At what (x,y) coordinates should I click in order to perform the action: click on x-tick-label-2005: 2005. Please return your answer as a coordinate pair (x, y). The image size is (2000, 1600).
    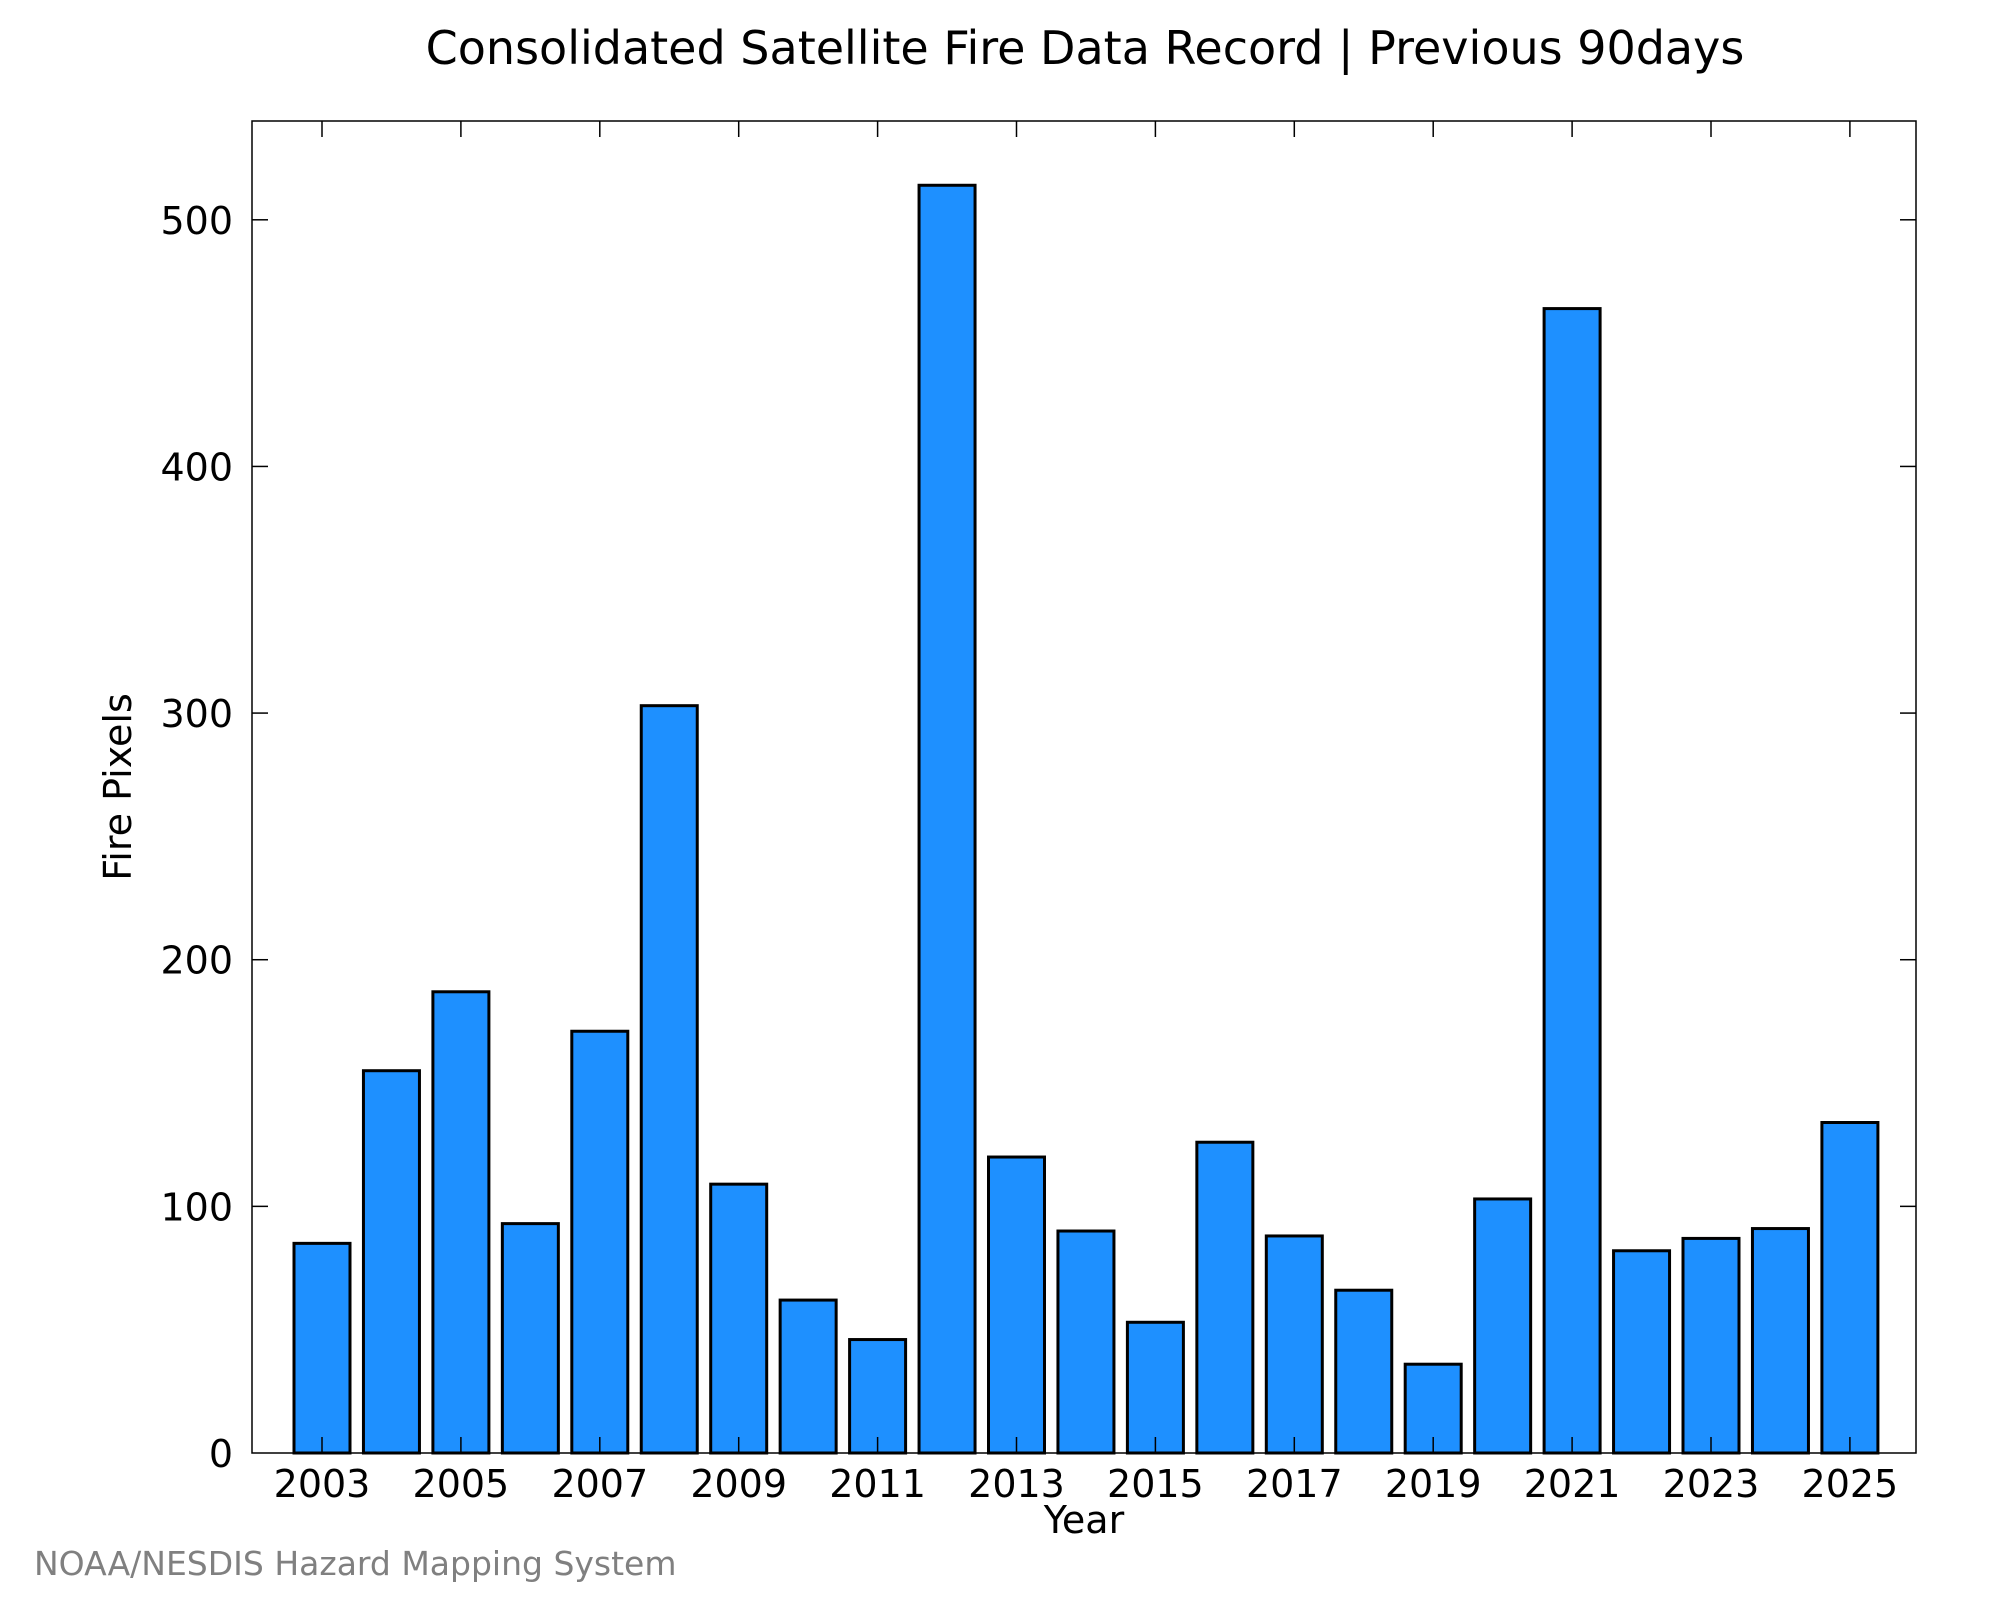
    Looking at the image, I should click on (461, 1484).